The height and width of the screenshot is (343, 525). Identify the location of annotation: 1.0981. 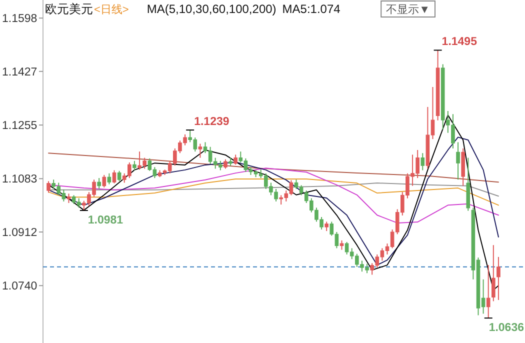
(106, 220).